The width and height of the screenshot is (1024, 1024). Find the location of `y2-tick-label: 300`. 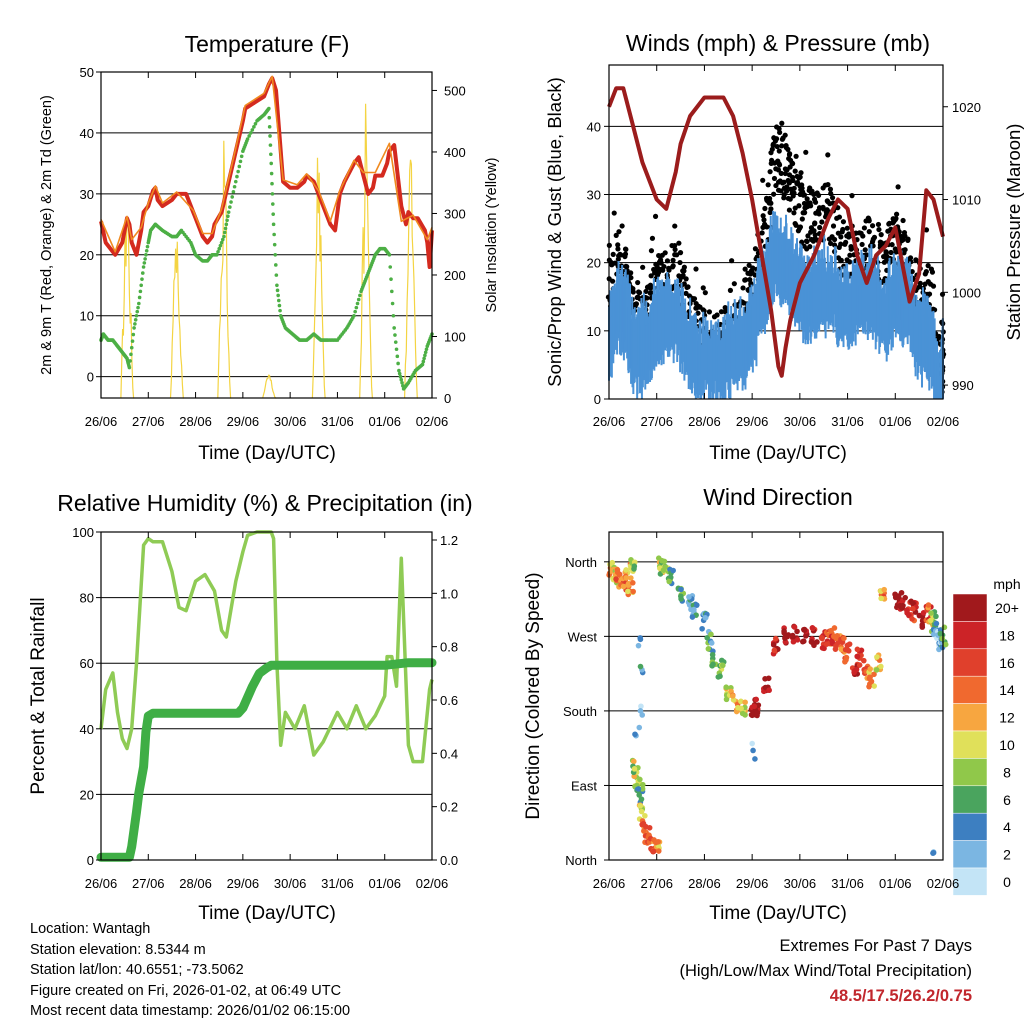

y2-tick-label: 300 is located at coordinates (455, 213).